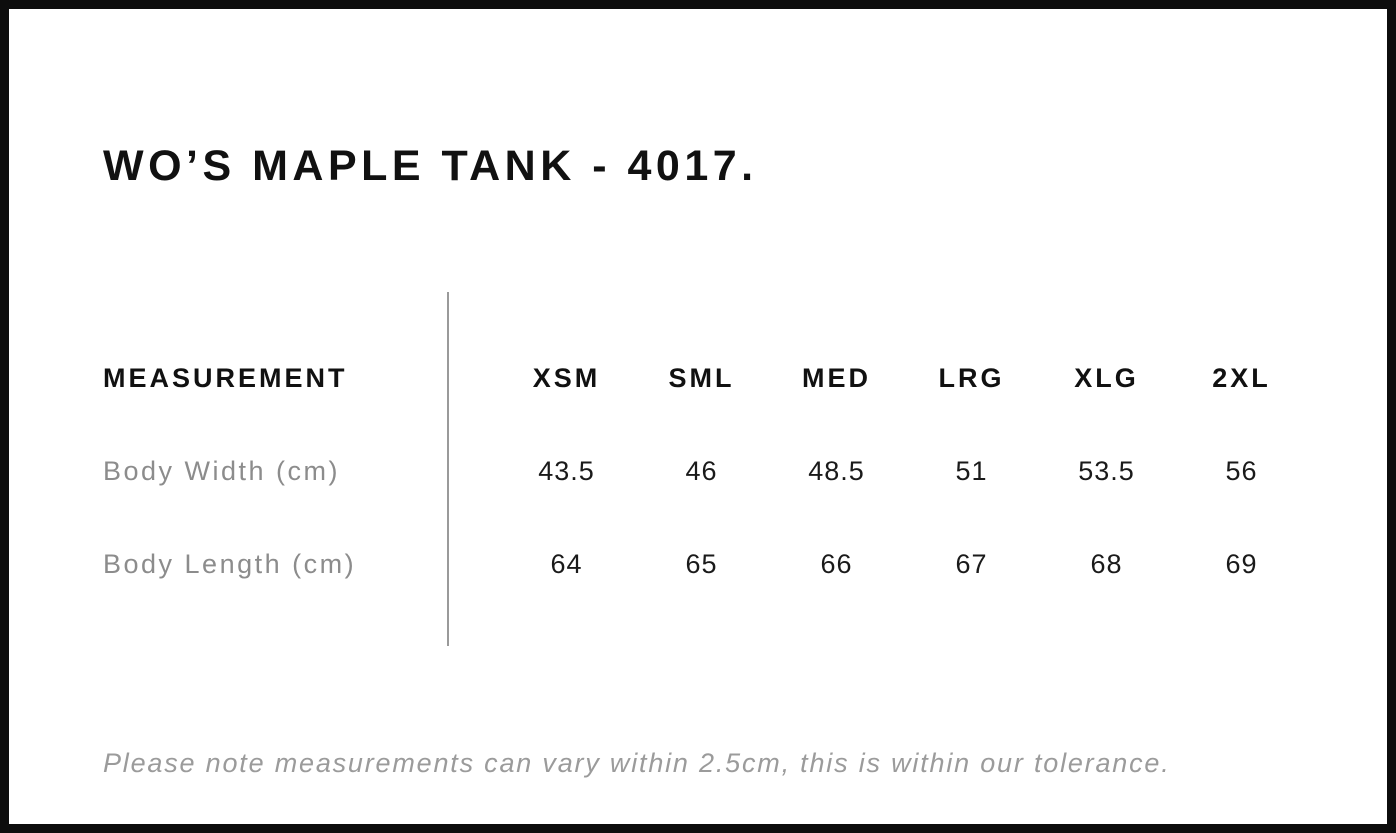 This screenshot has height=833, width=1396. What do you see at coordinates (701, 564) in the screenshot?
I see `body-length-sml: 65` at bounding box center [701, 564].